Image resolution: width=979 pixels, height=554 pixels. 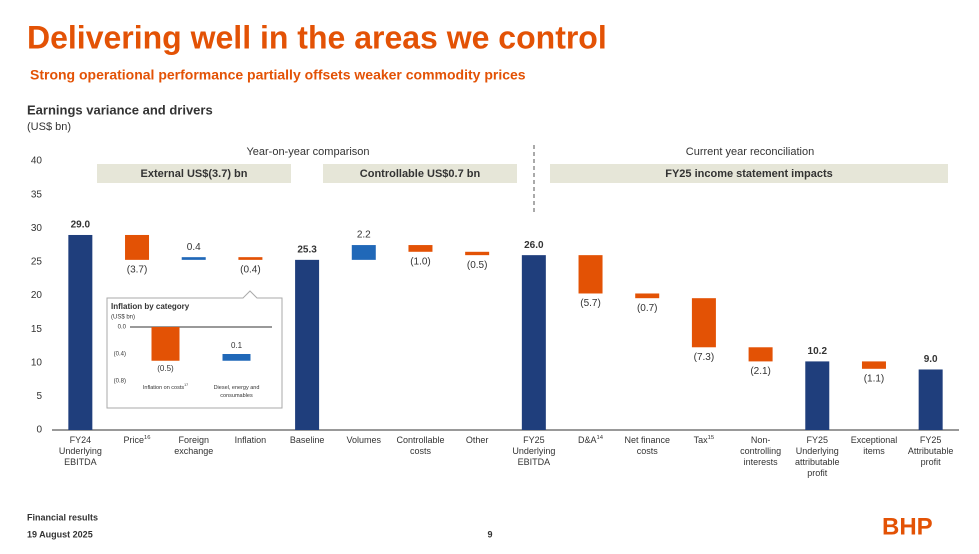 I want to click on x-tick-label: Exceptional items, so click(x=874, y=446).